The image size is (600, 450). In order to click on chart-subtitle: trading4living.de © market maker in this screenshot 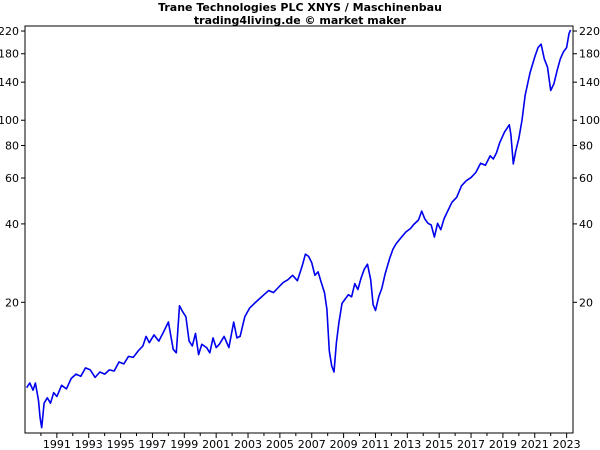, I will do `click(300, 20)`.